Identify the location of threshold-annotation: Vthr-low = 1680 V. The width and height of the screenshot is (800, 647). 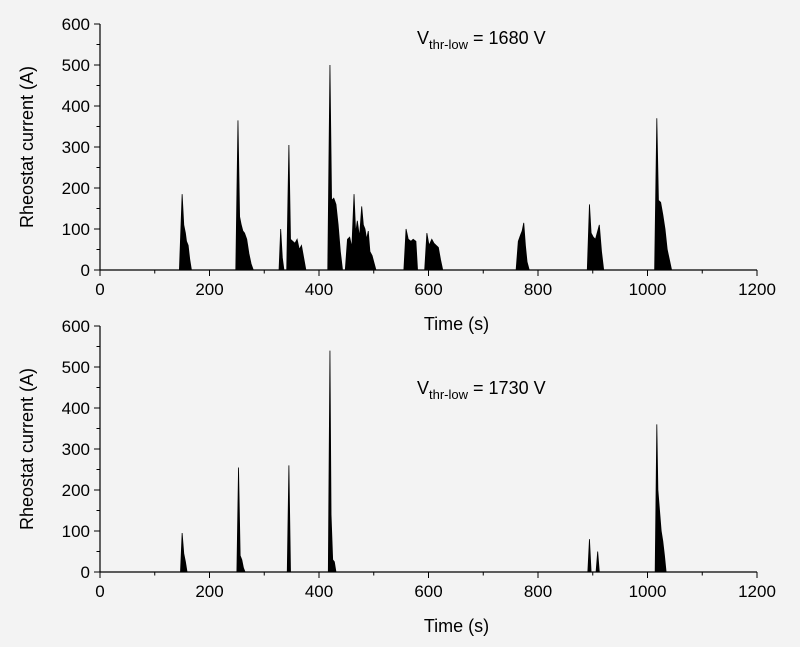
(481, 40).